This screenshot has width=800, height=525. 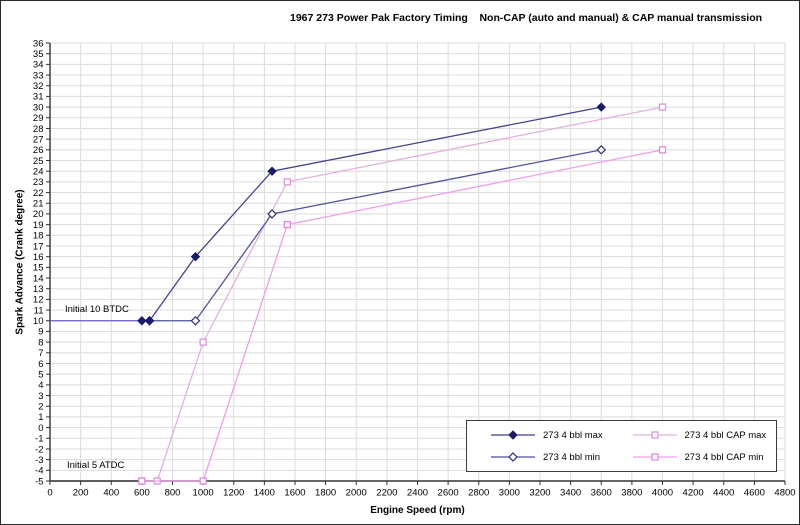 I want to click on svg-text: 26, so click(x=38, y=150).